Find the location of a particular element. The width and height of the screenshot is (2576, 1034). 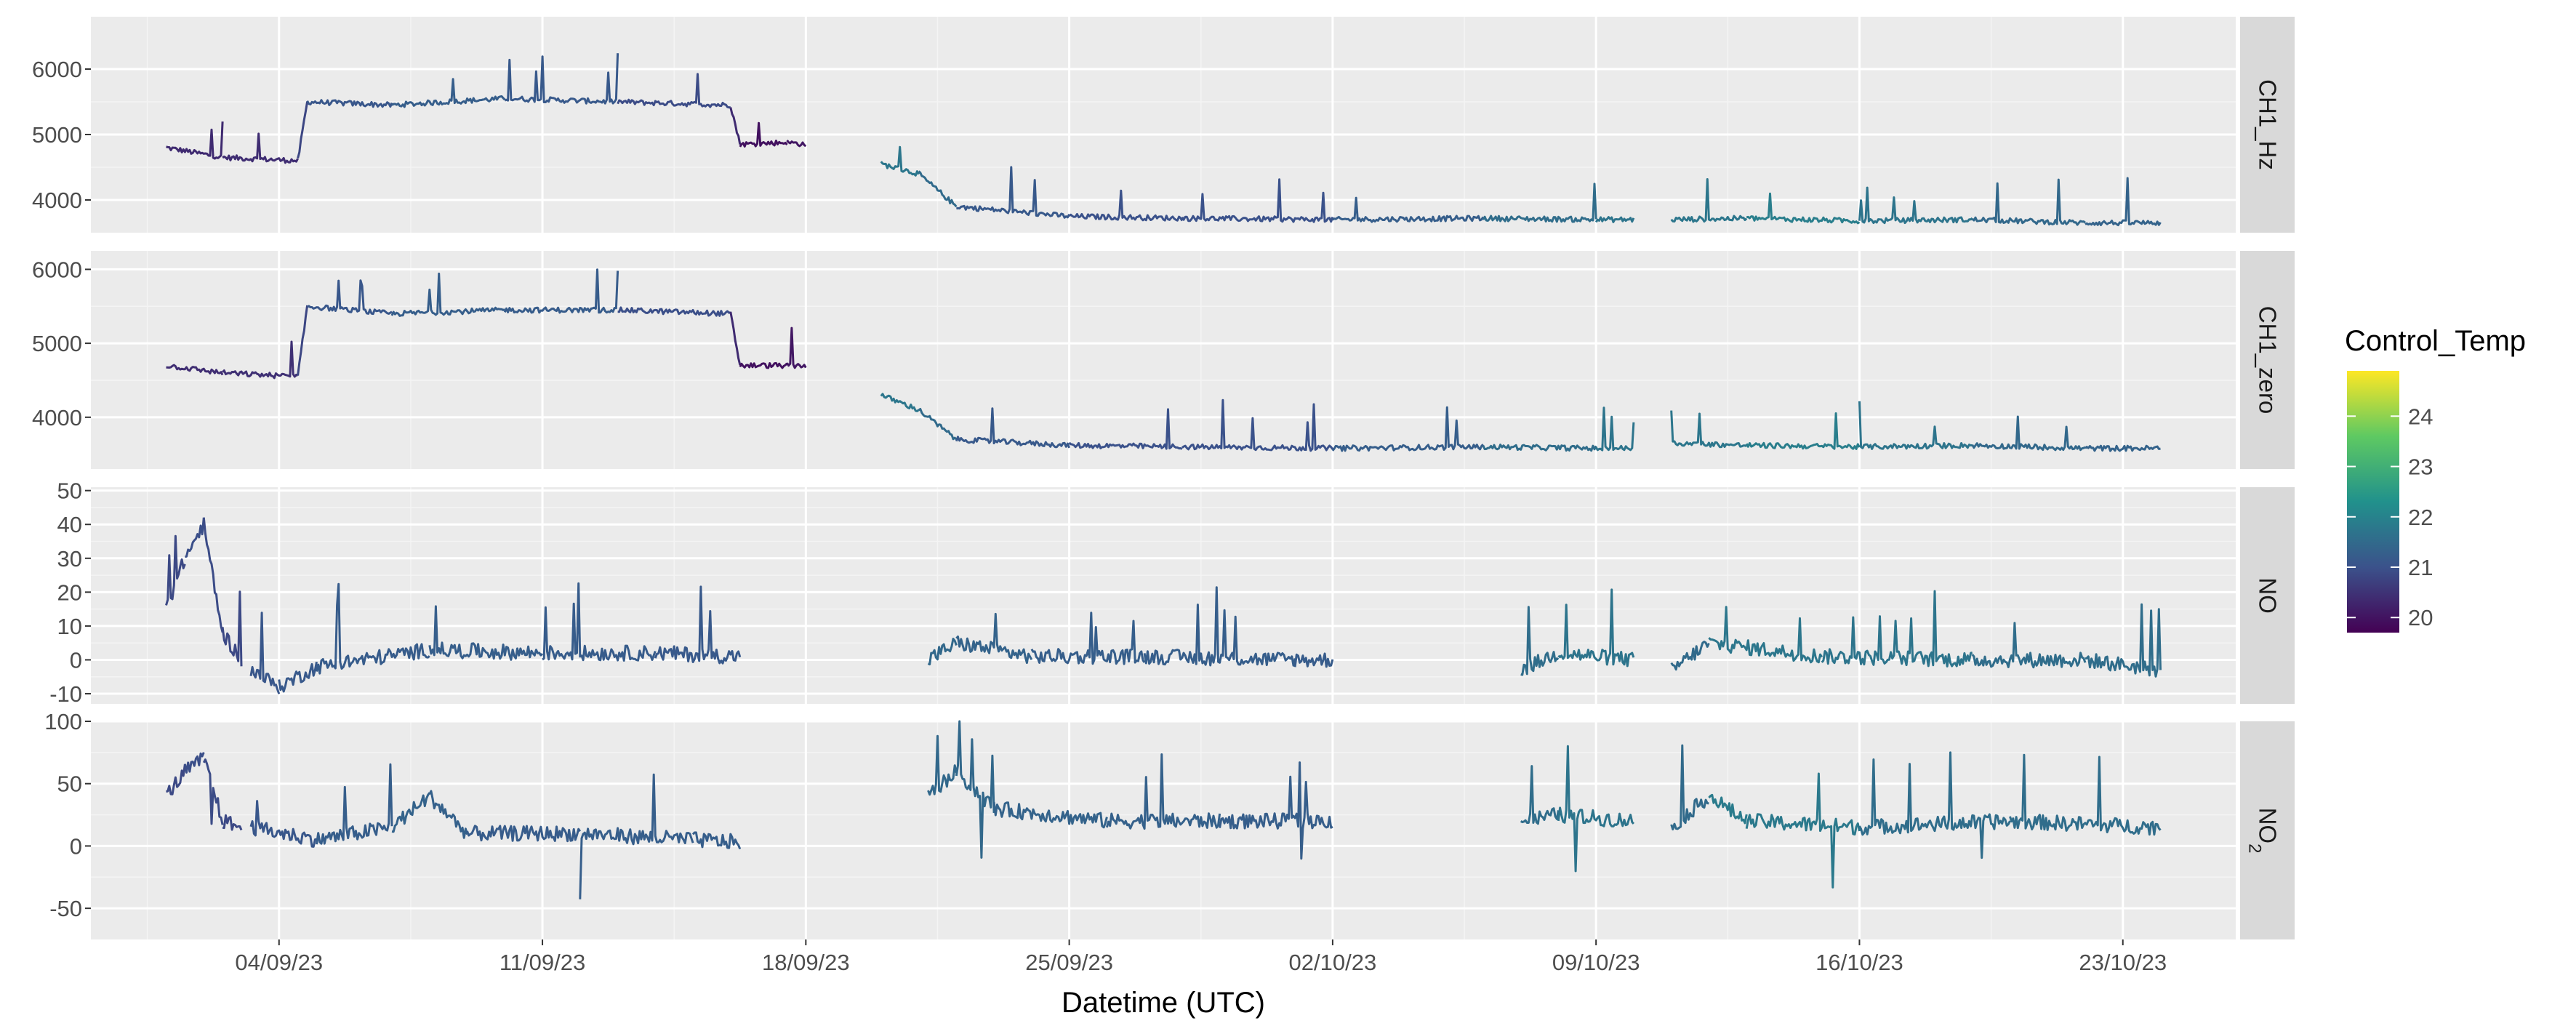

x-tick-label: 16/10/23 is located at coordinates (1859, 962).